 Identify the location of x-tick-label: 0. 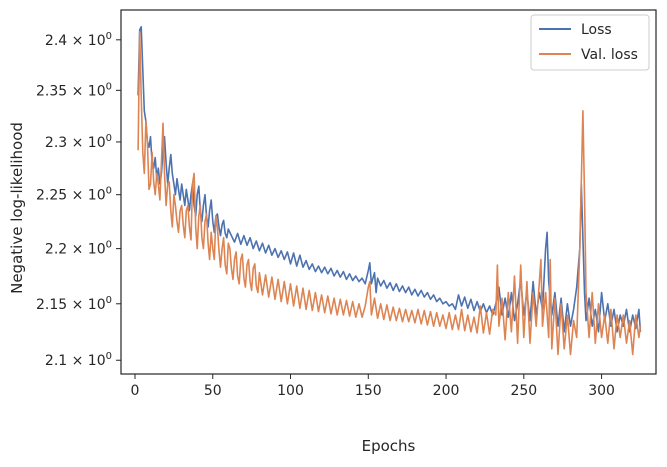
(135, 391).